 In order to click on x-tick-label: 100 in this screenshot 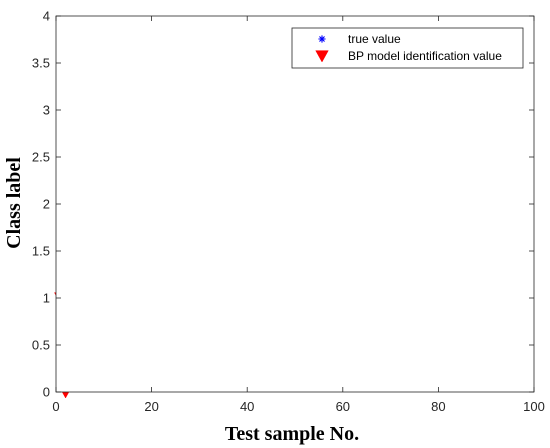, I will do `click(534, 406)`.